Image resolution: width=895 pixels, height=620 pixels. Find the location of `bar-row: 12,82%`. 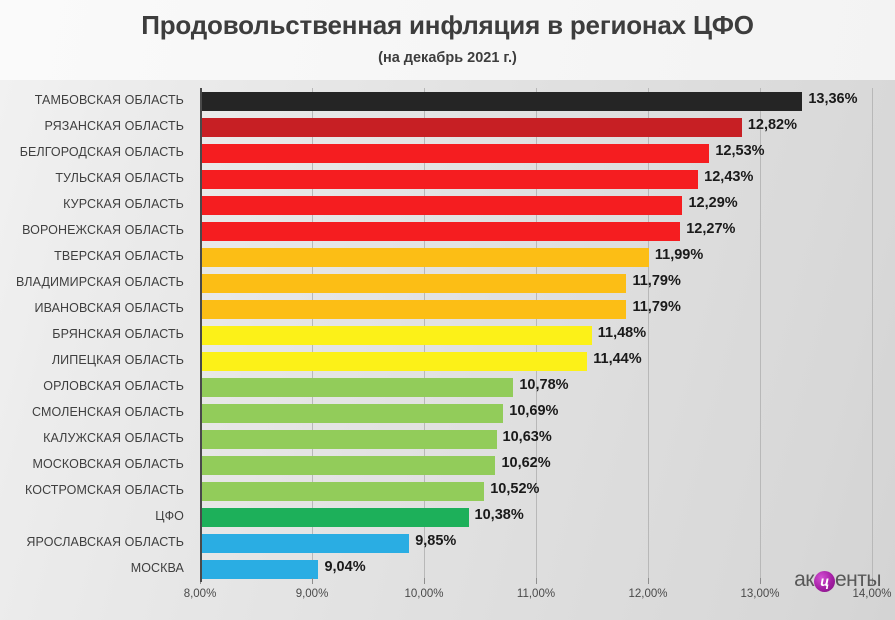

bar-row: 12,82% is located at coordinates (536, 127).